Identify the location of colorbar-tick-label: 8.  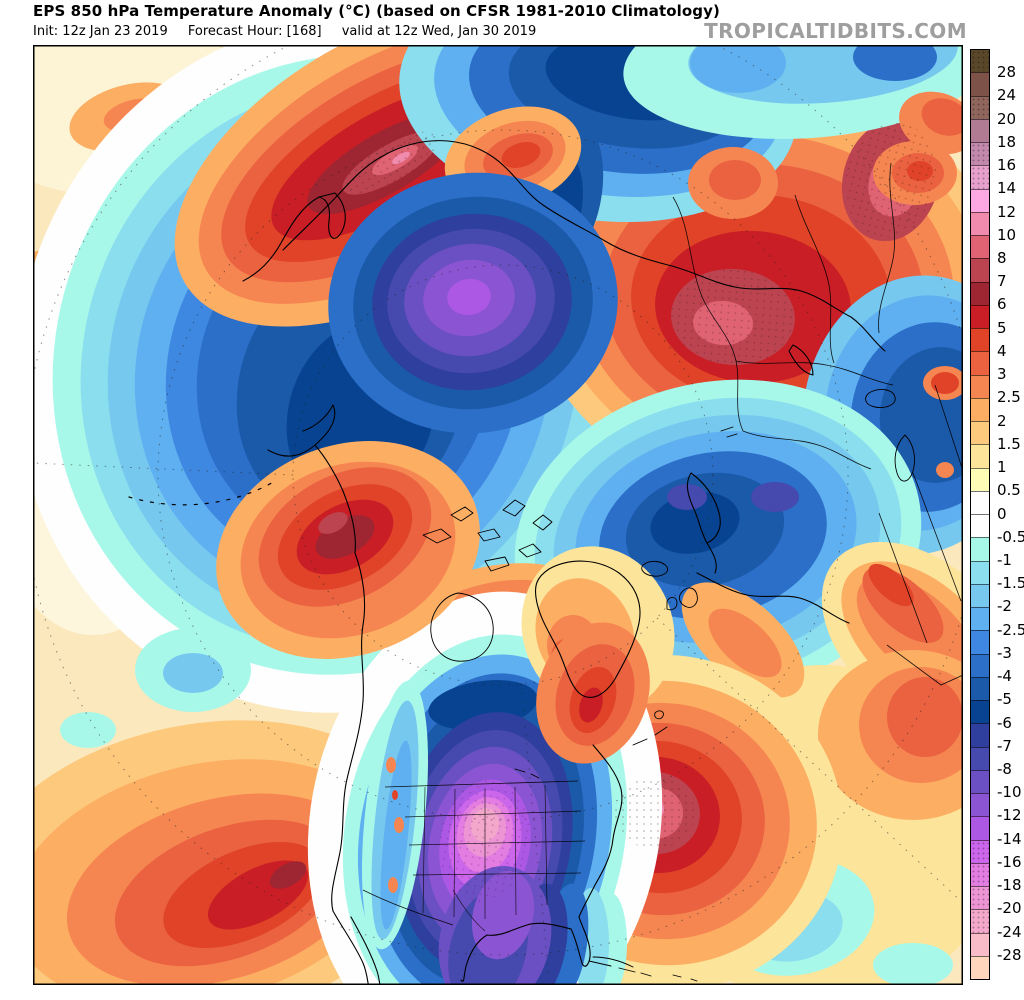
(1002, 258).